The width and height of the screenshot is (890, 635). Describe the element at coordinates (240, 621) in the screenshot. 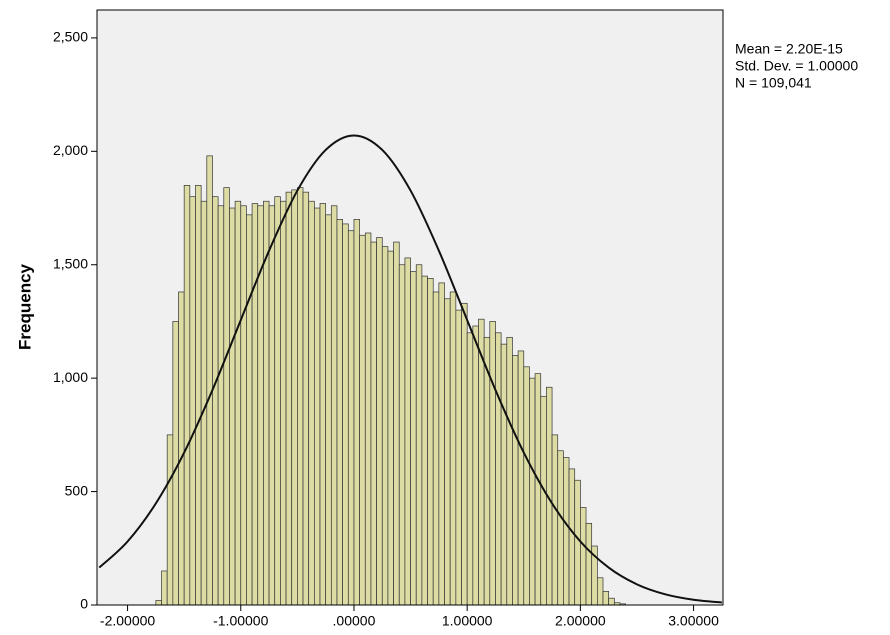

I see `x-tick-label: -1.00000` at that location.